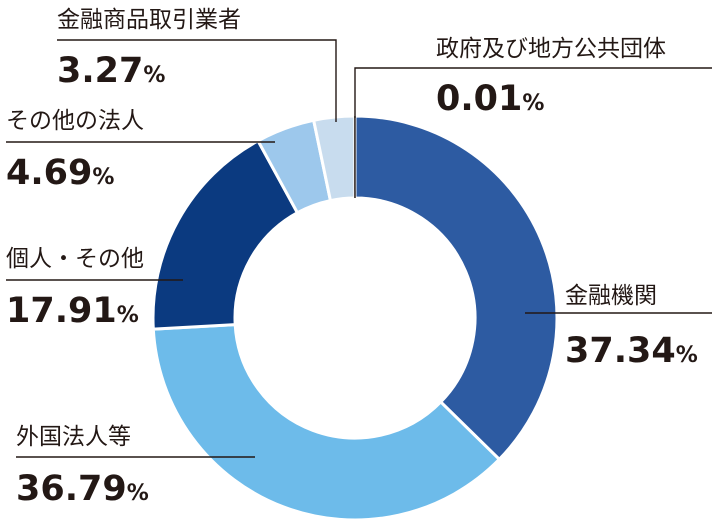  What do you see at coordinates (149, 20) in the screenshot?
I see `slice-label: 金融商品取引業者` at bounding box center [149, 20].